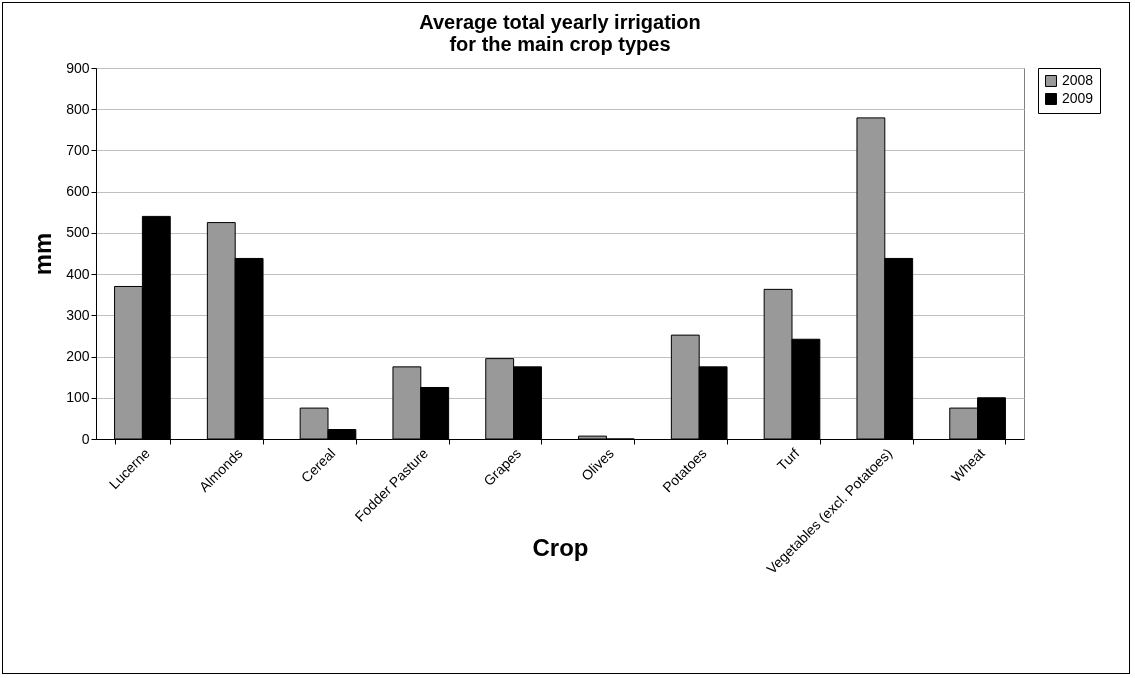  What do you see at coordinates (78, 108) in the screenshot?
I see `y-tick-label: 800` at bounding box center [78, 108].